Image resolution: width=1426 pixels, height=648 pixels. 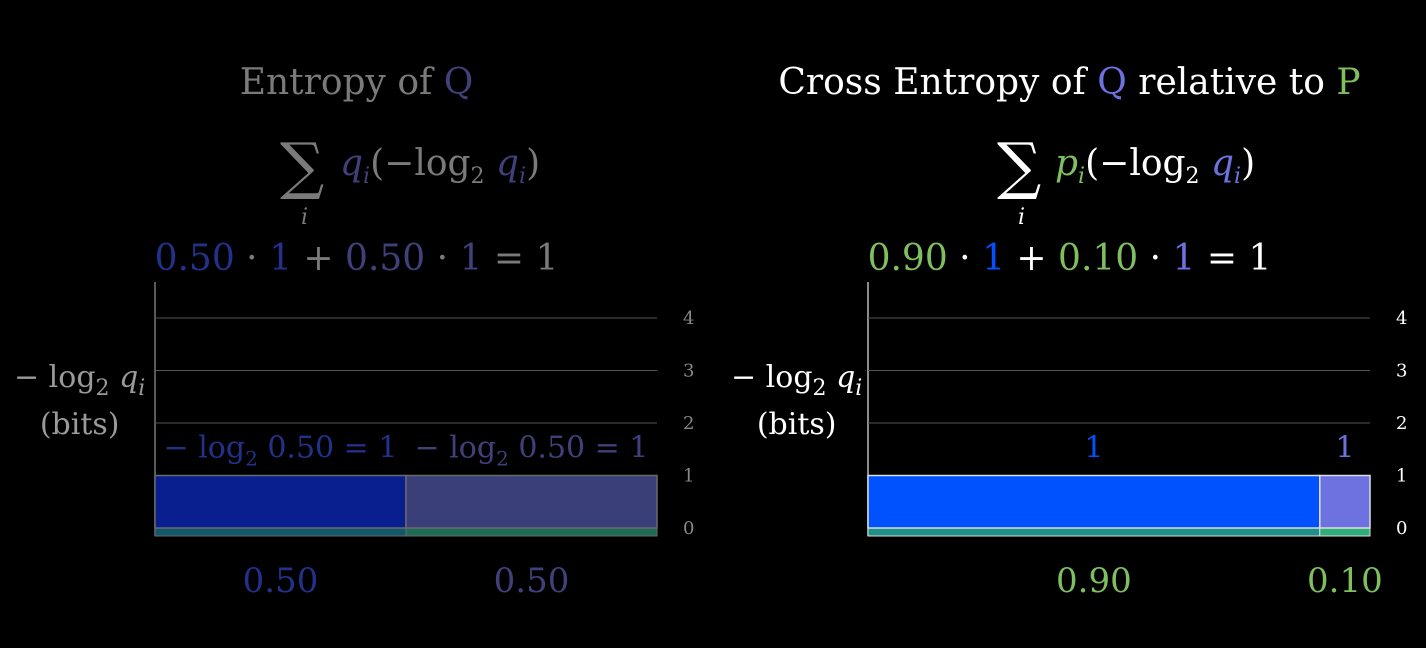 What do you see at coordinates (356, 258) in the screenshot?
I see `entropy-equation: 0.50 · 1 + 0.50 · 1 = 1` at bounding box center [356, 258].